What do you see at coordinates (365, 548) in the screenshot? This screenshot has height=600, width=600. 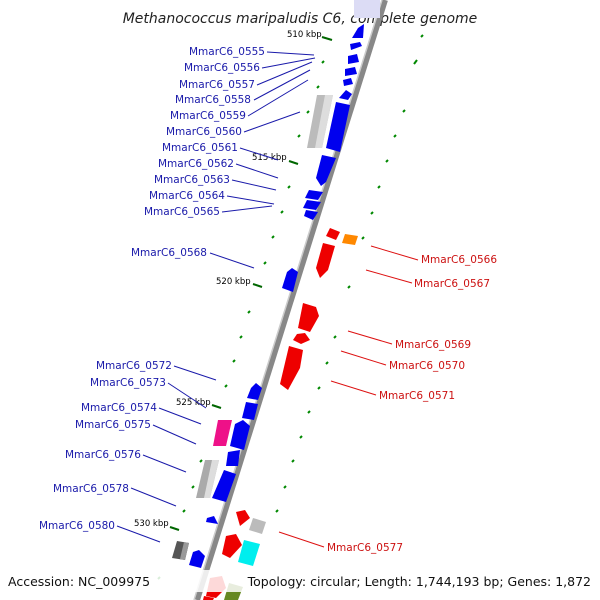 I see `gene-label-0577: MmarC6_0577` at bounding box center [365, 548].